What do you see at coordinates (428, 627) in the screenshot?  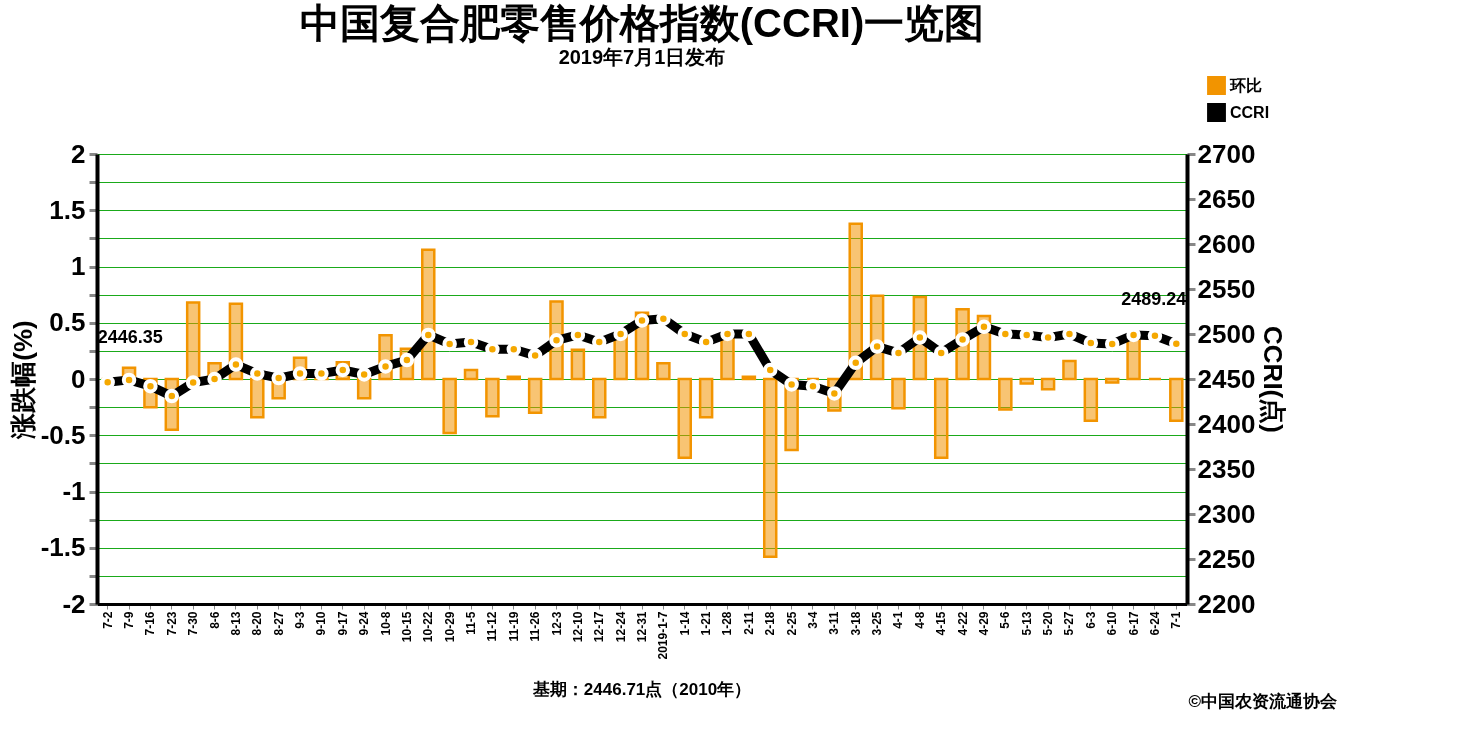 I see `x-tick-label: 10-22` at bounding box center [428, 627].